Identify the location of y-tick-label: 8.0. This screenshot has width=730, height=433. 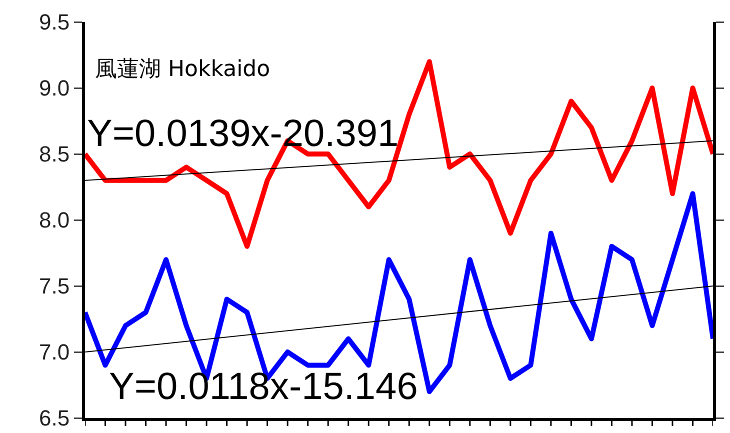
(54, 220).